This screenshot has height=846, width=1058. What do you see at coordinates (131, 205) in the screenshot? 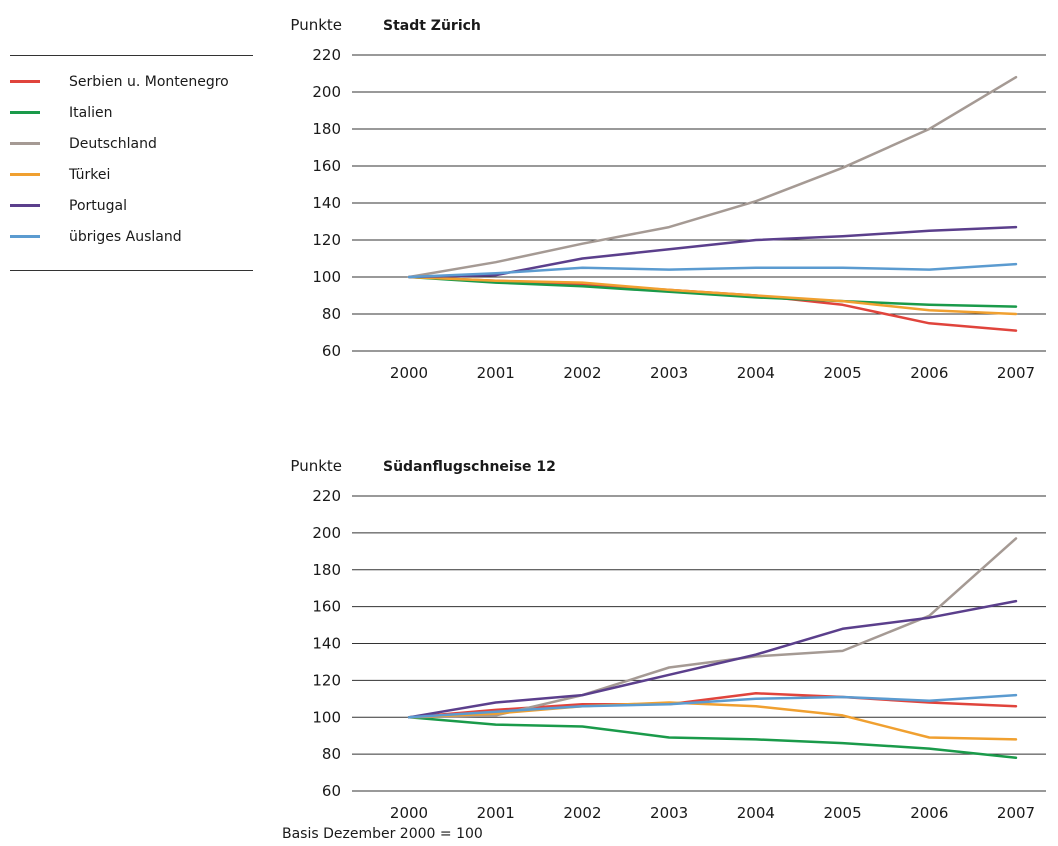
I see `legend-item: Portugal` at bounding box center [131, 205].